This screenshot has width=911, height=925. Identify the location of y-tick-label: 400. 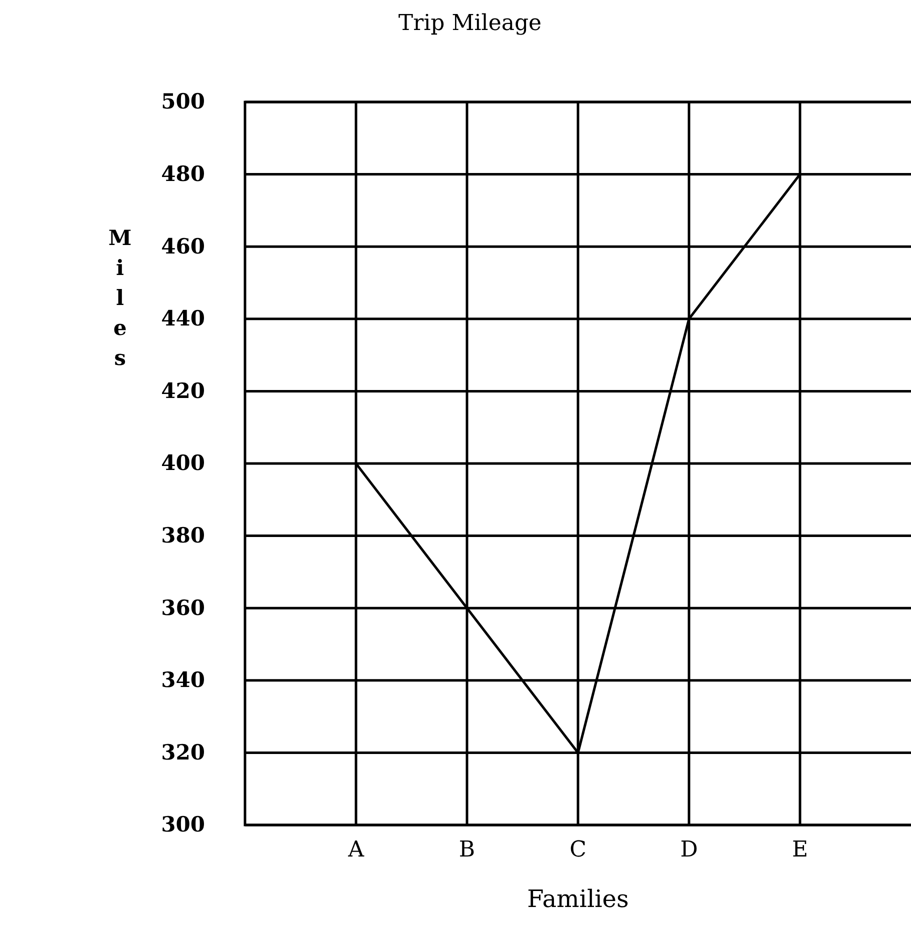
(183, 463).